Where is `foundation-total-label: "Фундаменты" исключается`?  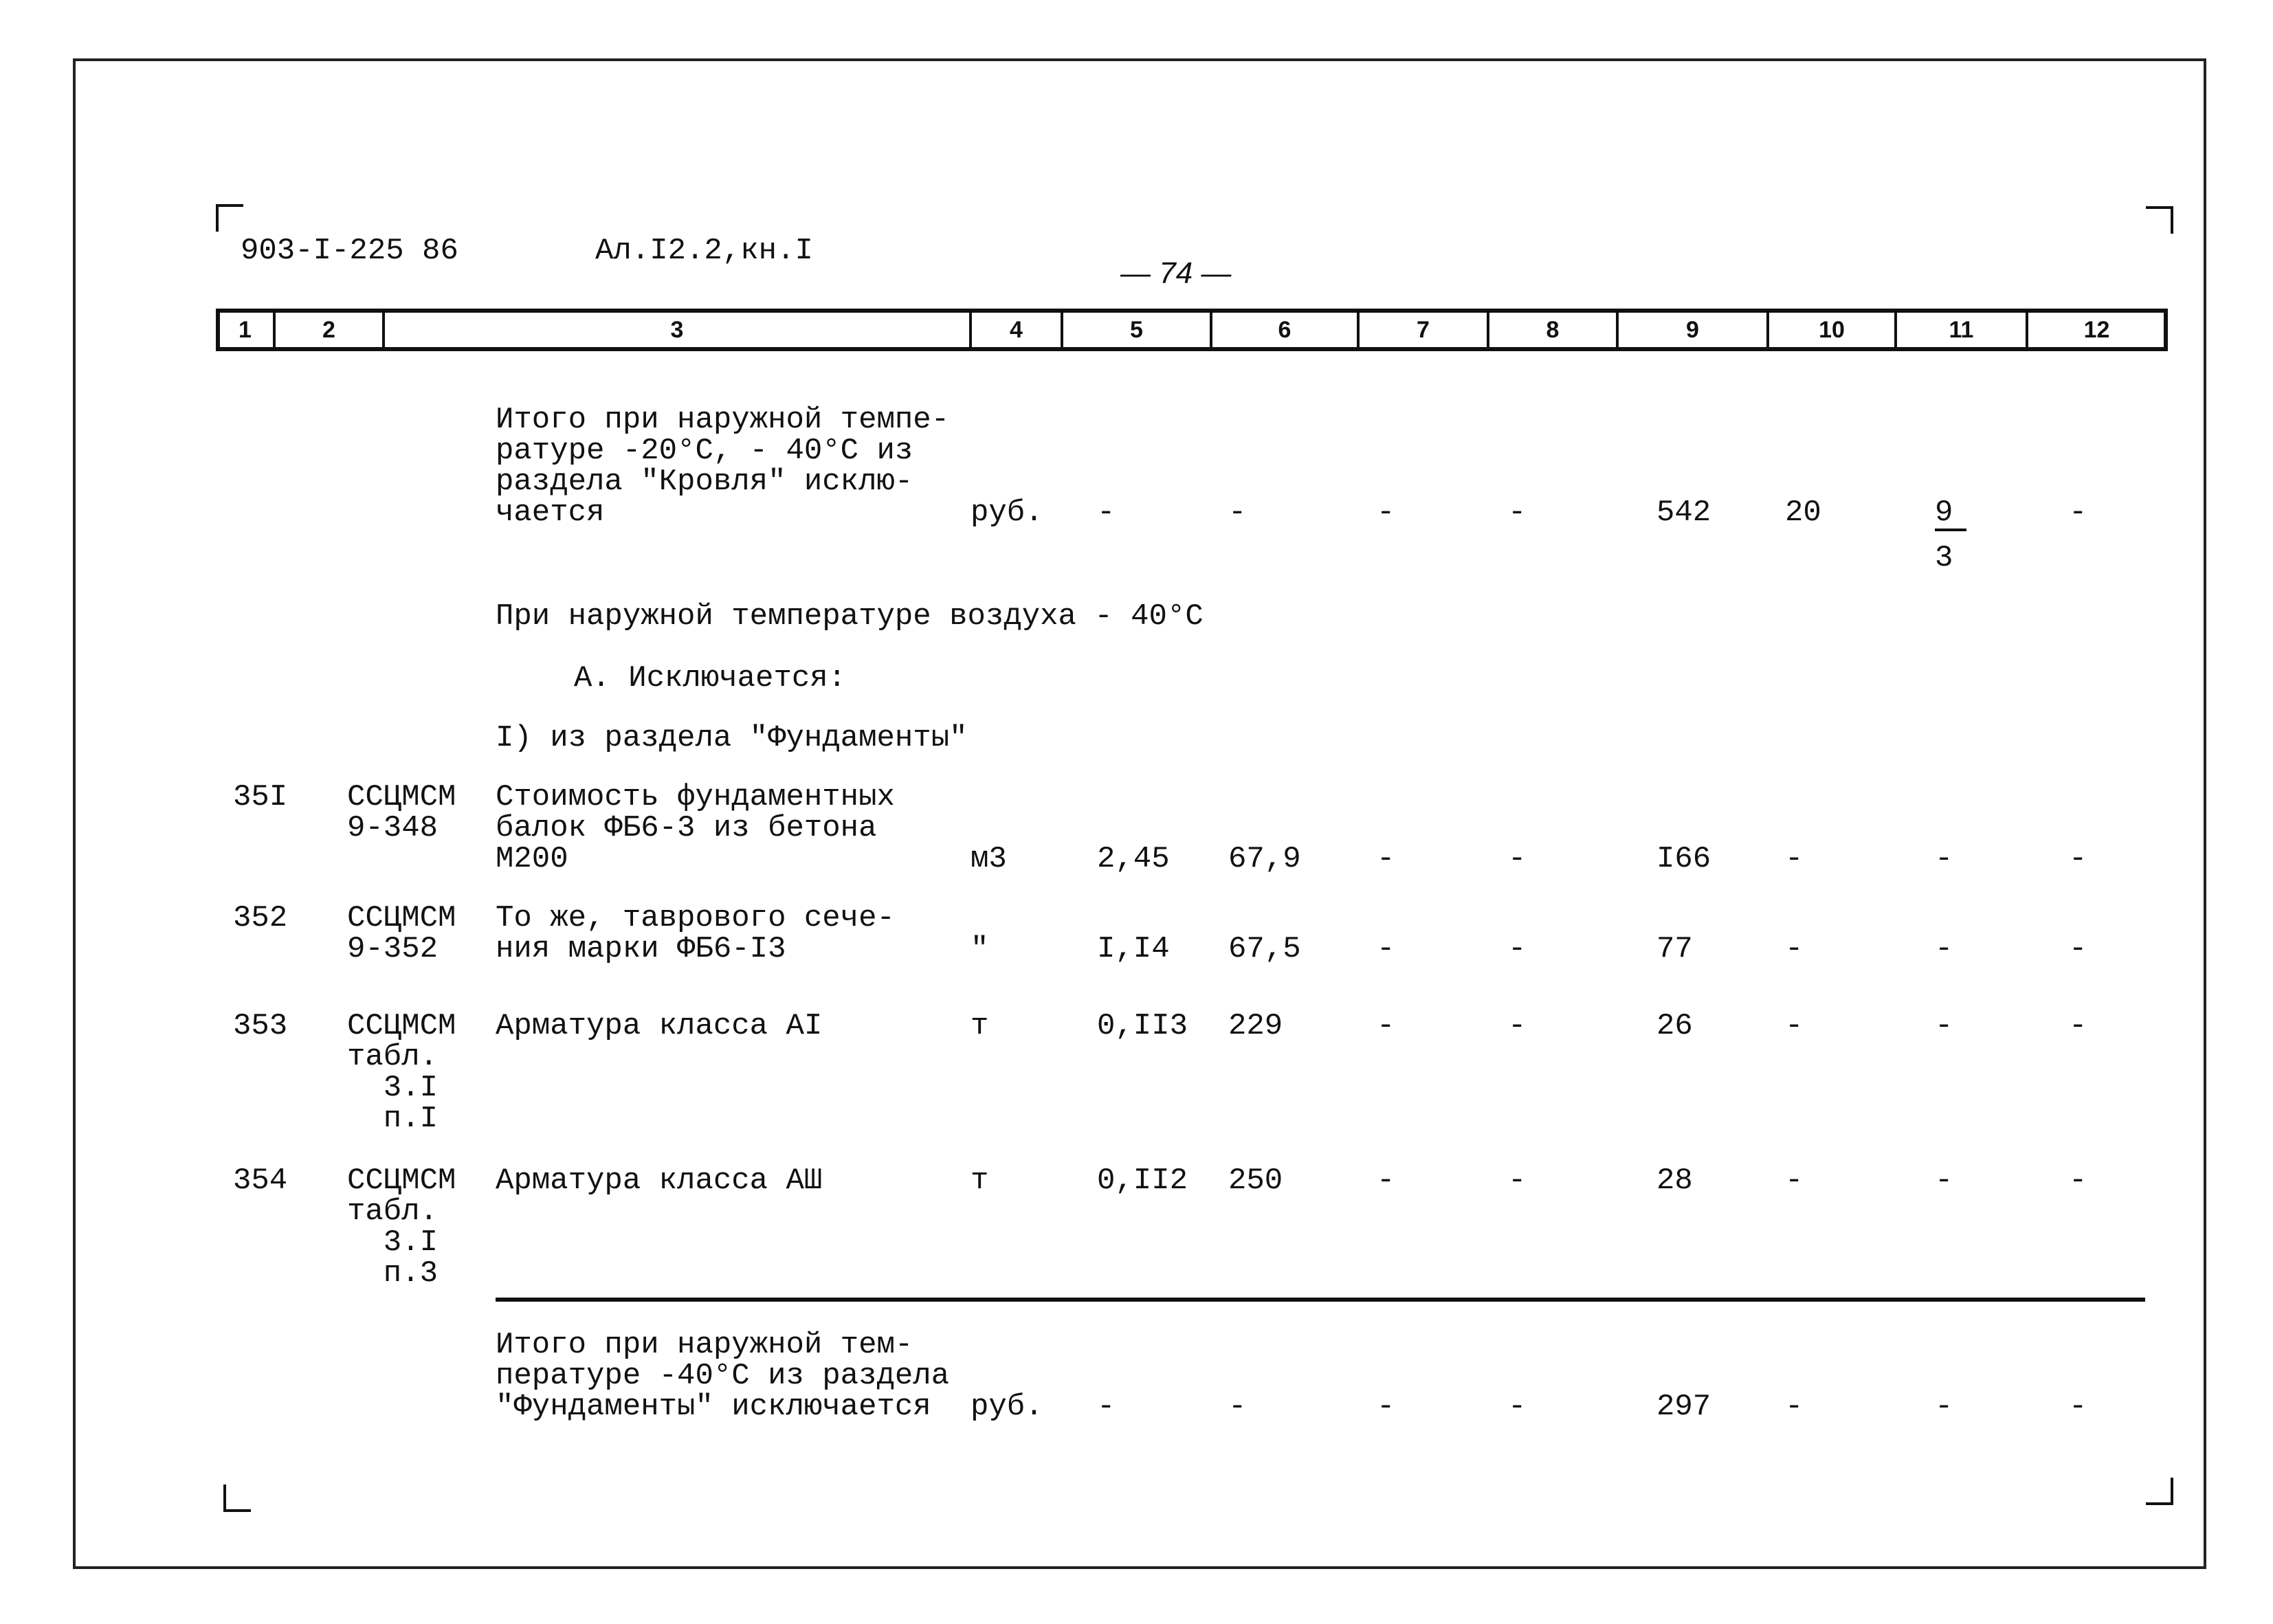 foundation-total-label: "Фундаменты" исключается is located at coordinates (714, 1407).